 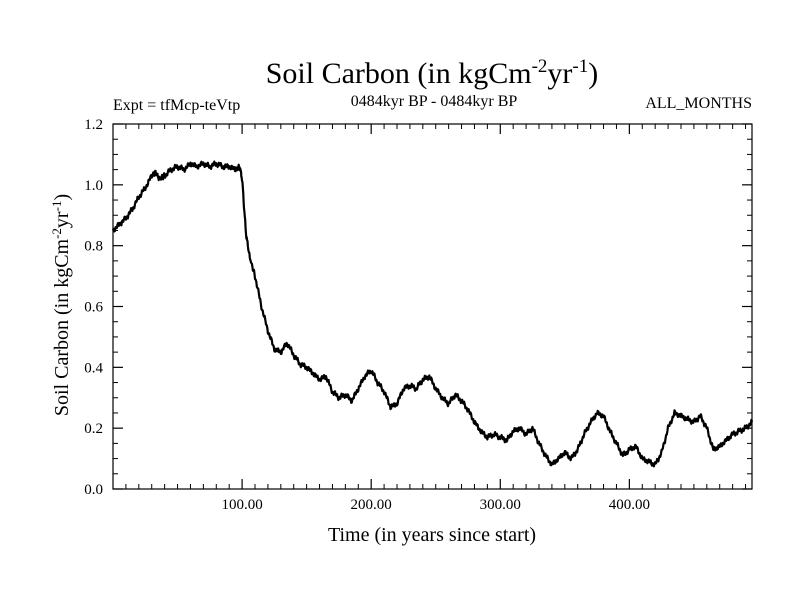 I want to click on subtitle-period: 0484kyr BP - 0484kyr BP, so click(x=434, y=101).